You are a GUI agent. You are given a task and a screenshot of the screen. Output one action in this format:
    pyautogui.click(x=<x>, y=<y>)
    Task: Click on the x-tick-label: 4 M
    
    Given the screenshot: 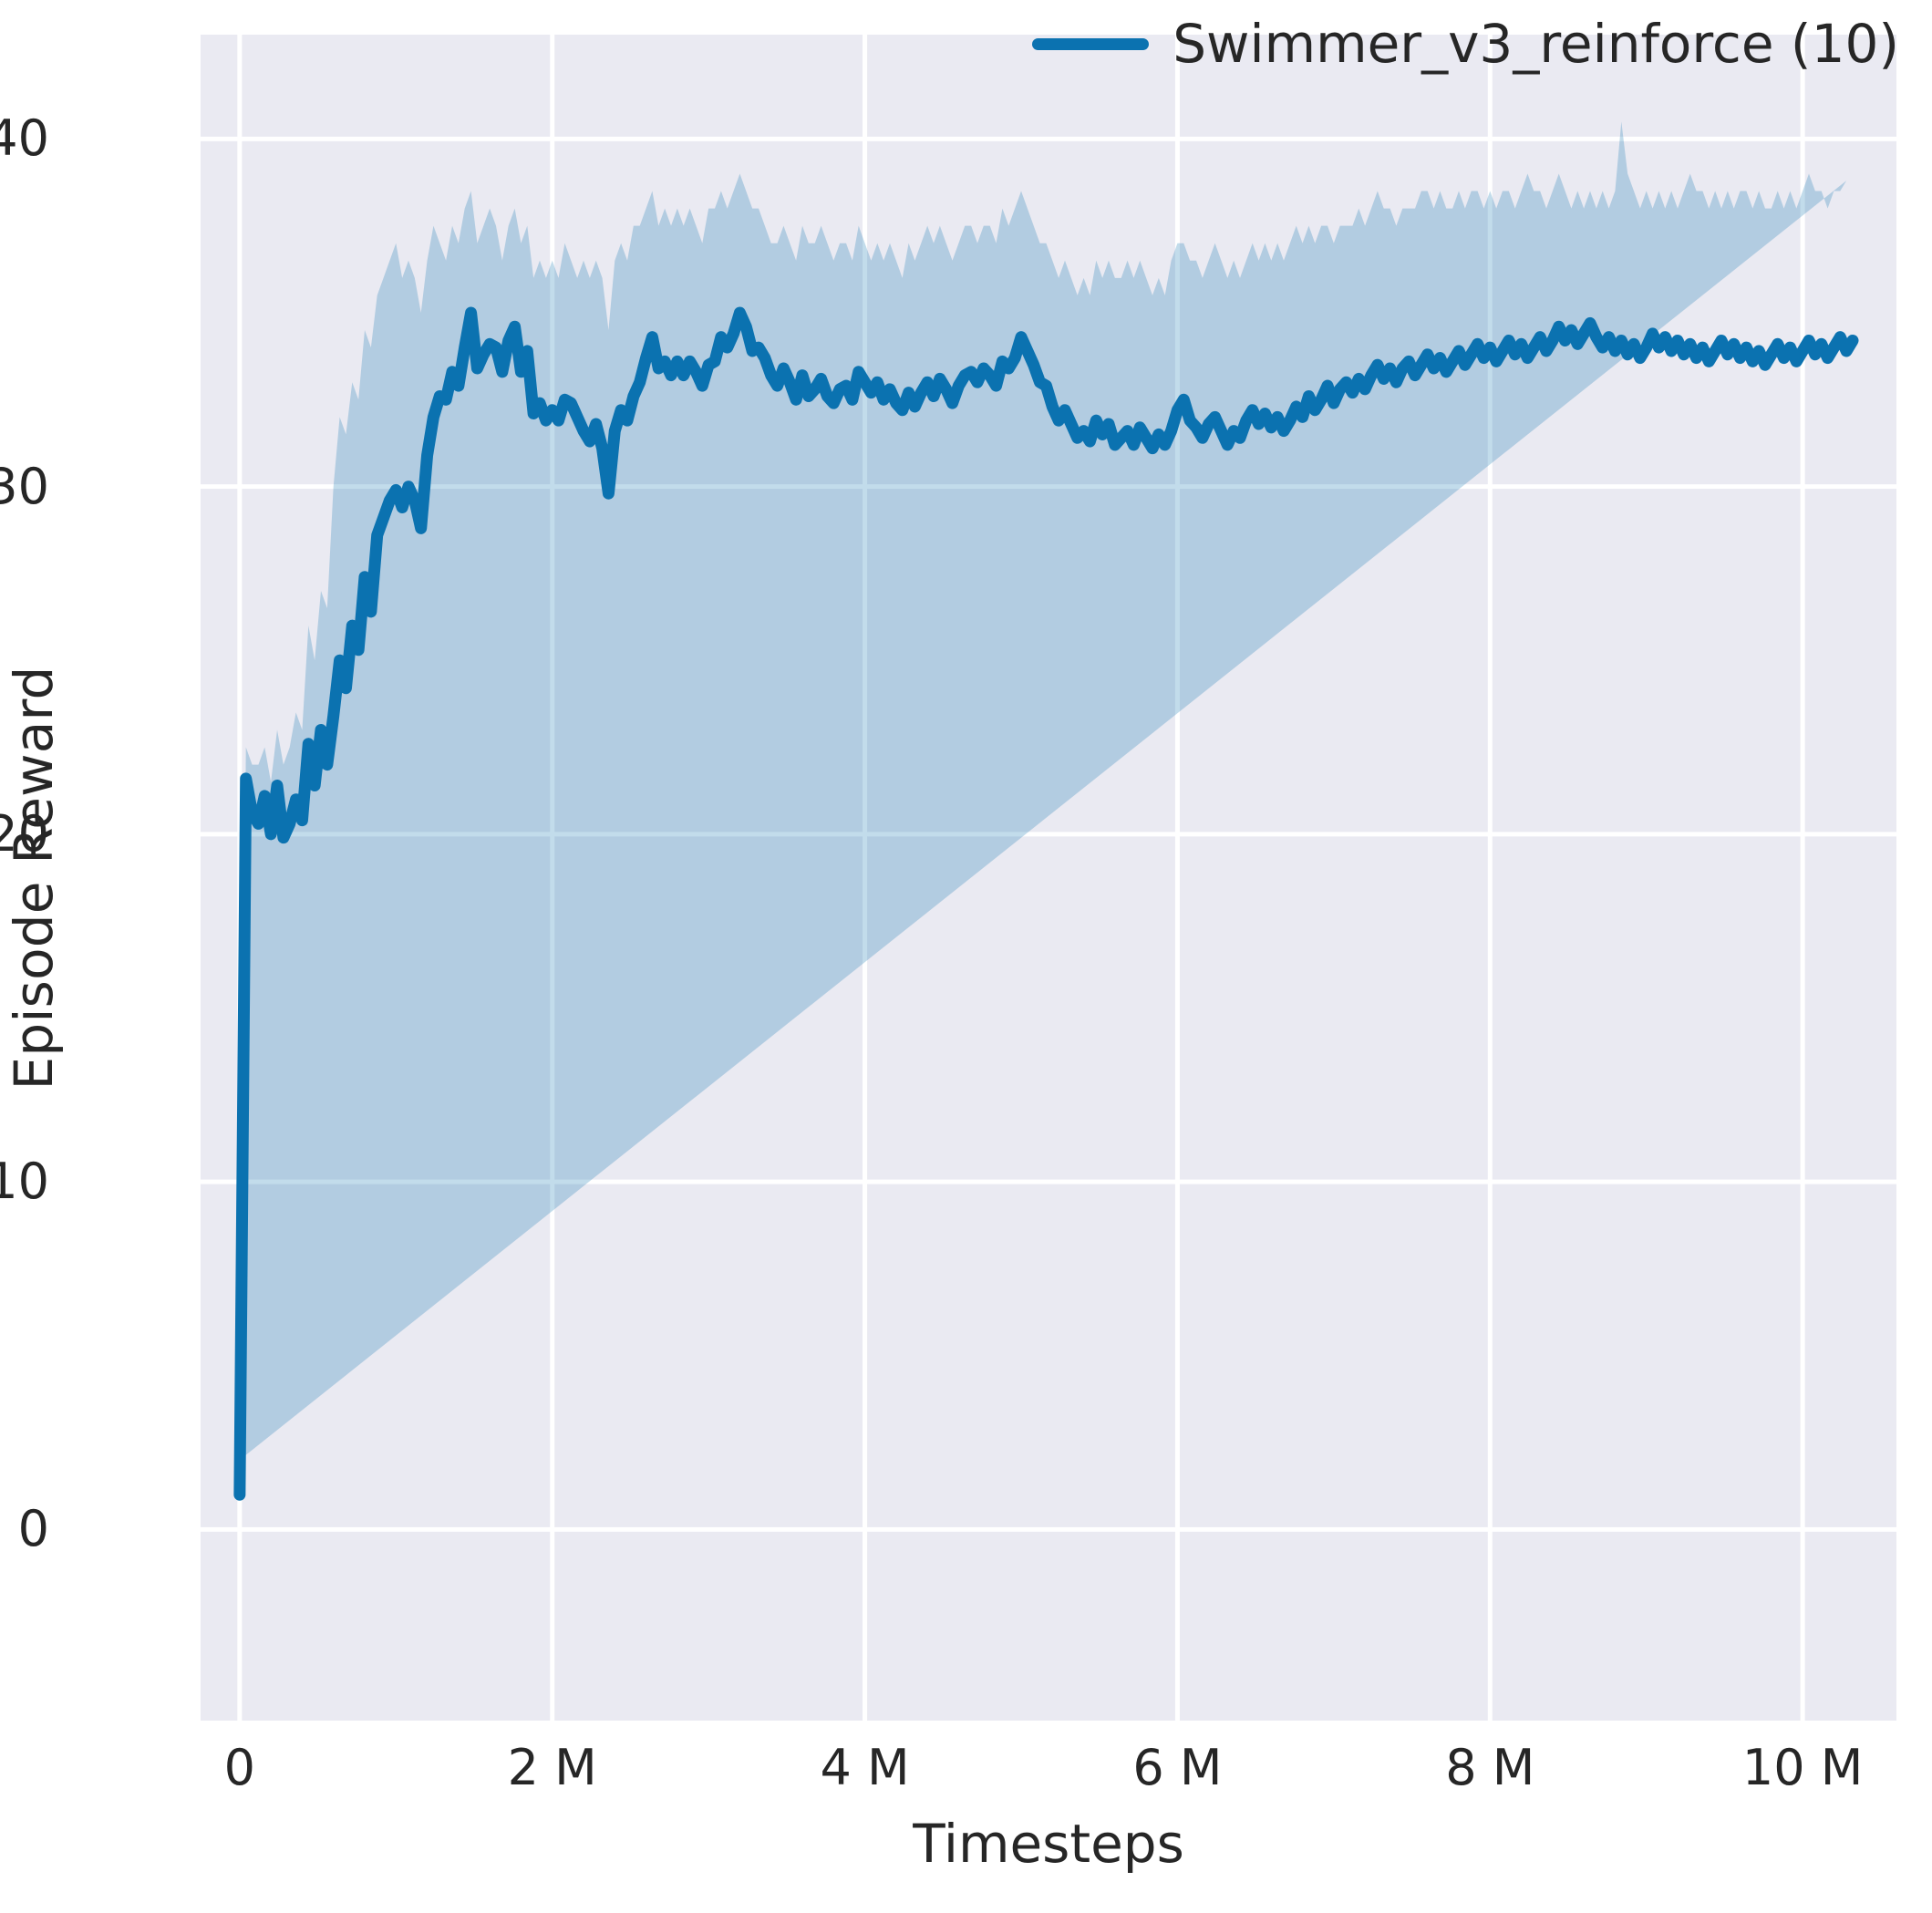 What is the action you would take?
    pyautogui.click(x=865, y=1768)
    